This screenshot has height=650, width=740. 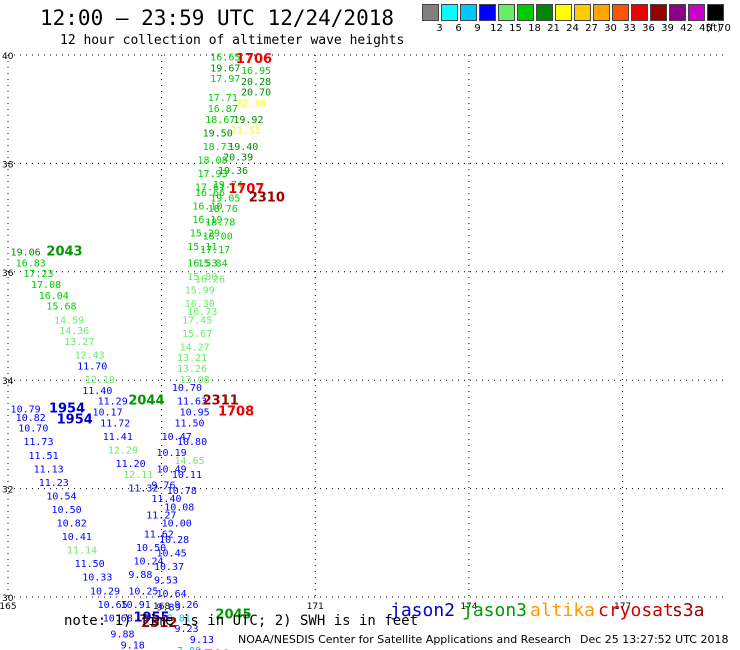 What do you see at coordinates (100, 380) in the screenshot?
I see `wave-height-value: 12.19` at bounding box center [100, 380].